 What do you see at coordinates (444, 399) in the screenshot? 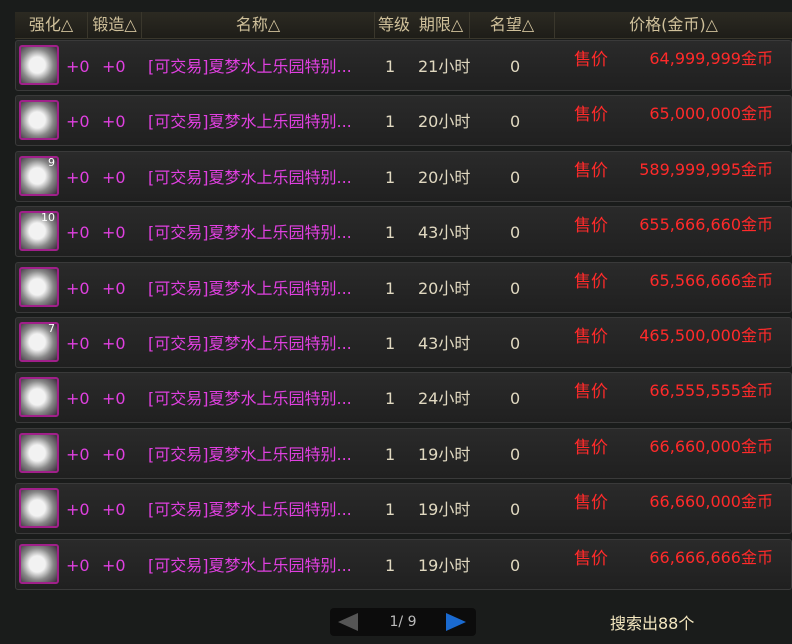
I see `duration-value: 24小时` at bounding box center [444, 399].